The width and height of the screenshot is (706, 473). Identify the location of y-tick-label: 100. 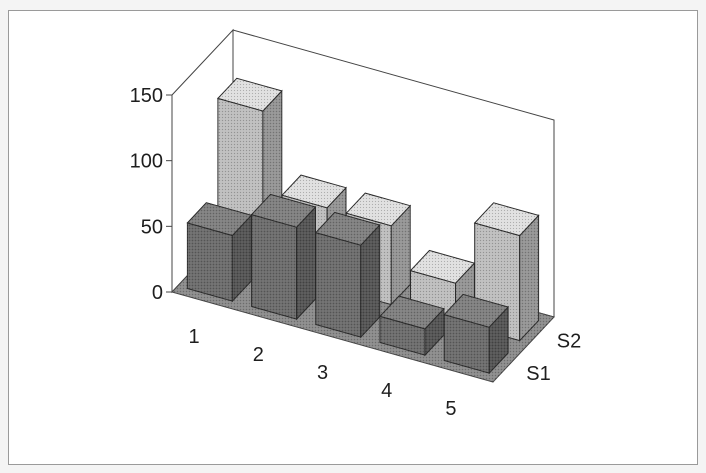
(146, 162).